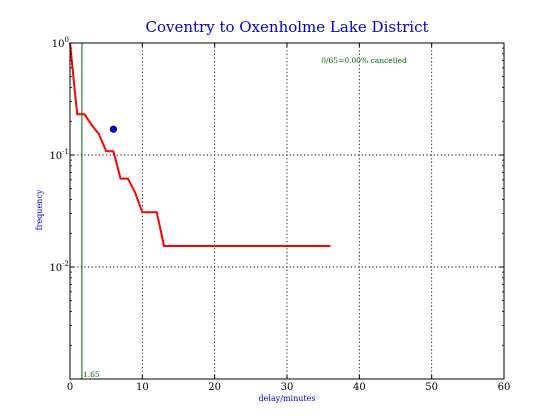 The image size is (560, 420). I want to click on x-tick-label: 60, so click(504, 387).